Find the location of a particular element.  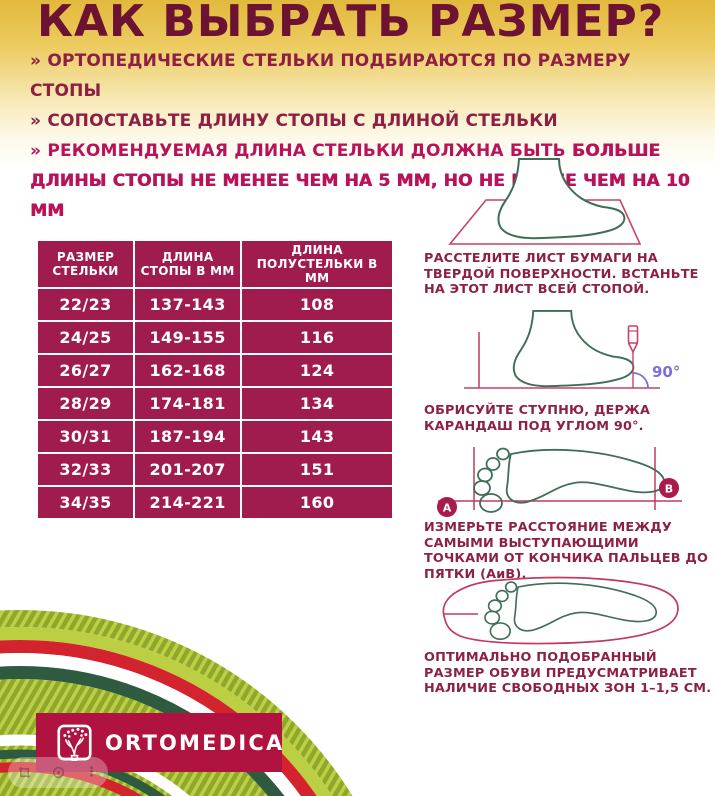

point-a-label: А is located at coordinates (447, 508).